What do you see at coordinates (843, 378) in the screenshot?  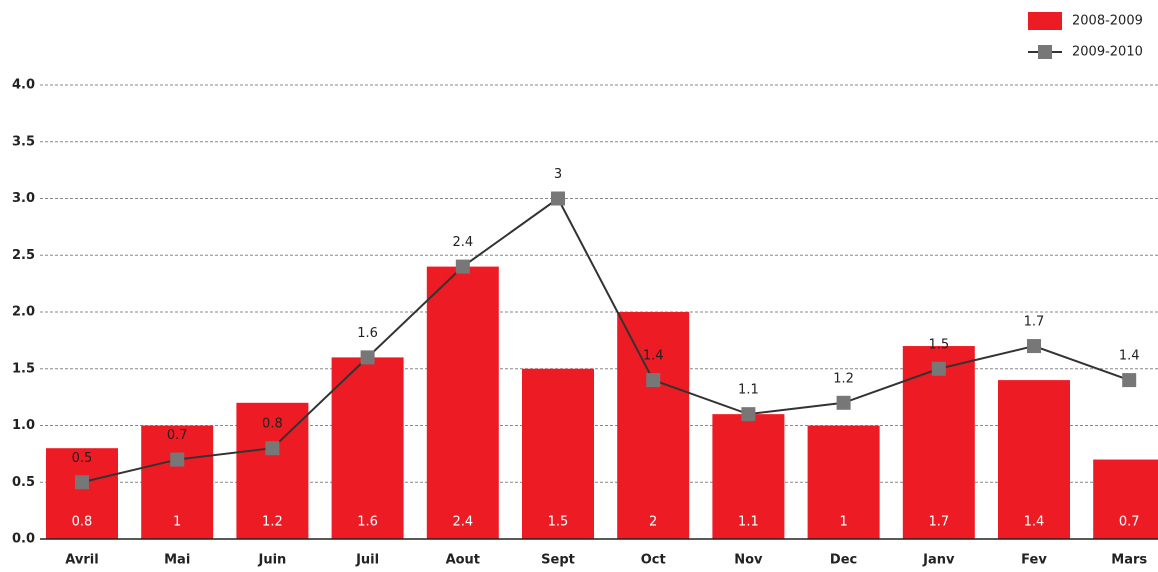 I see `point-value-label: 1.2` at bounding box center [843, 378].